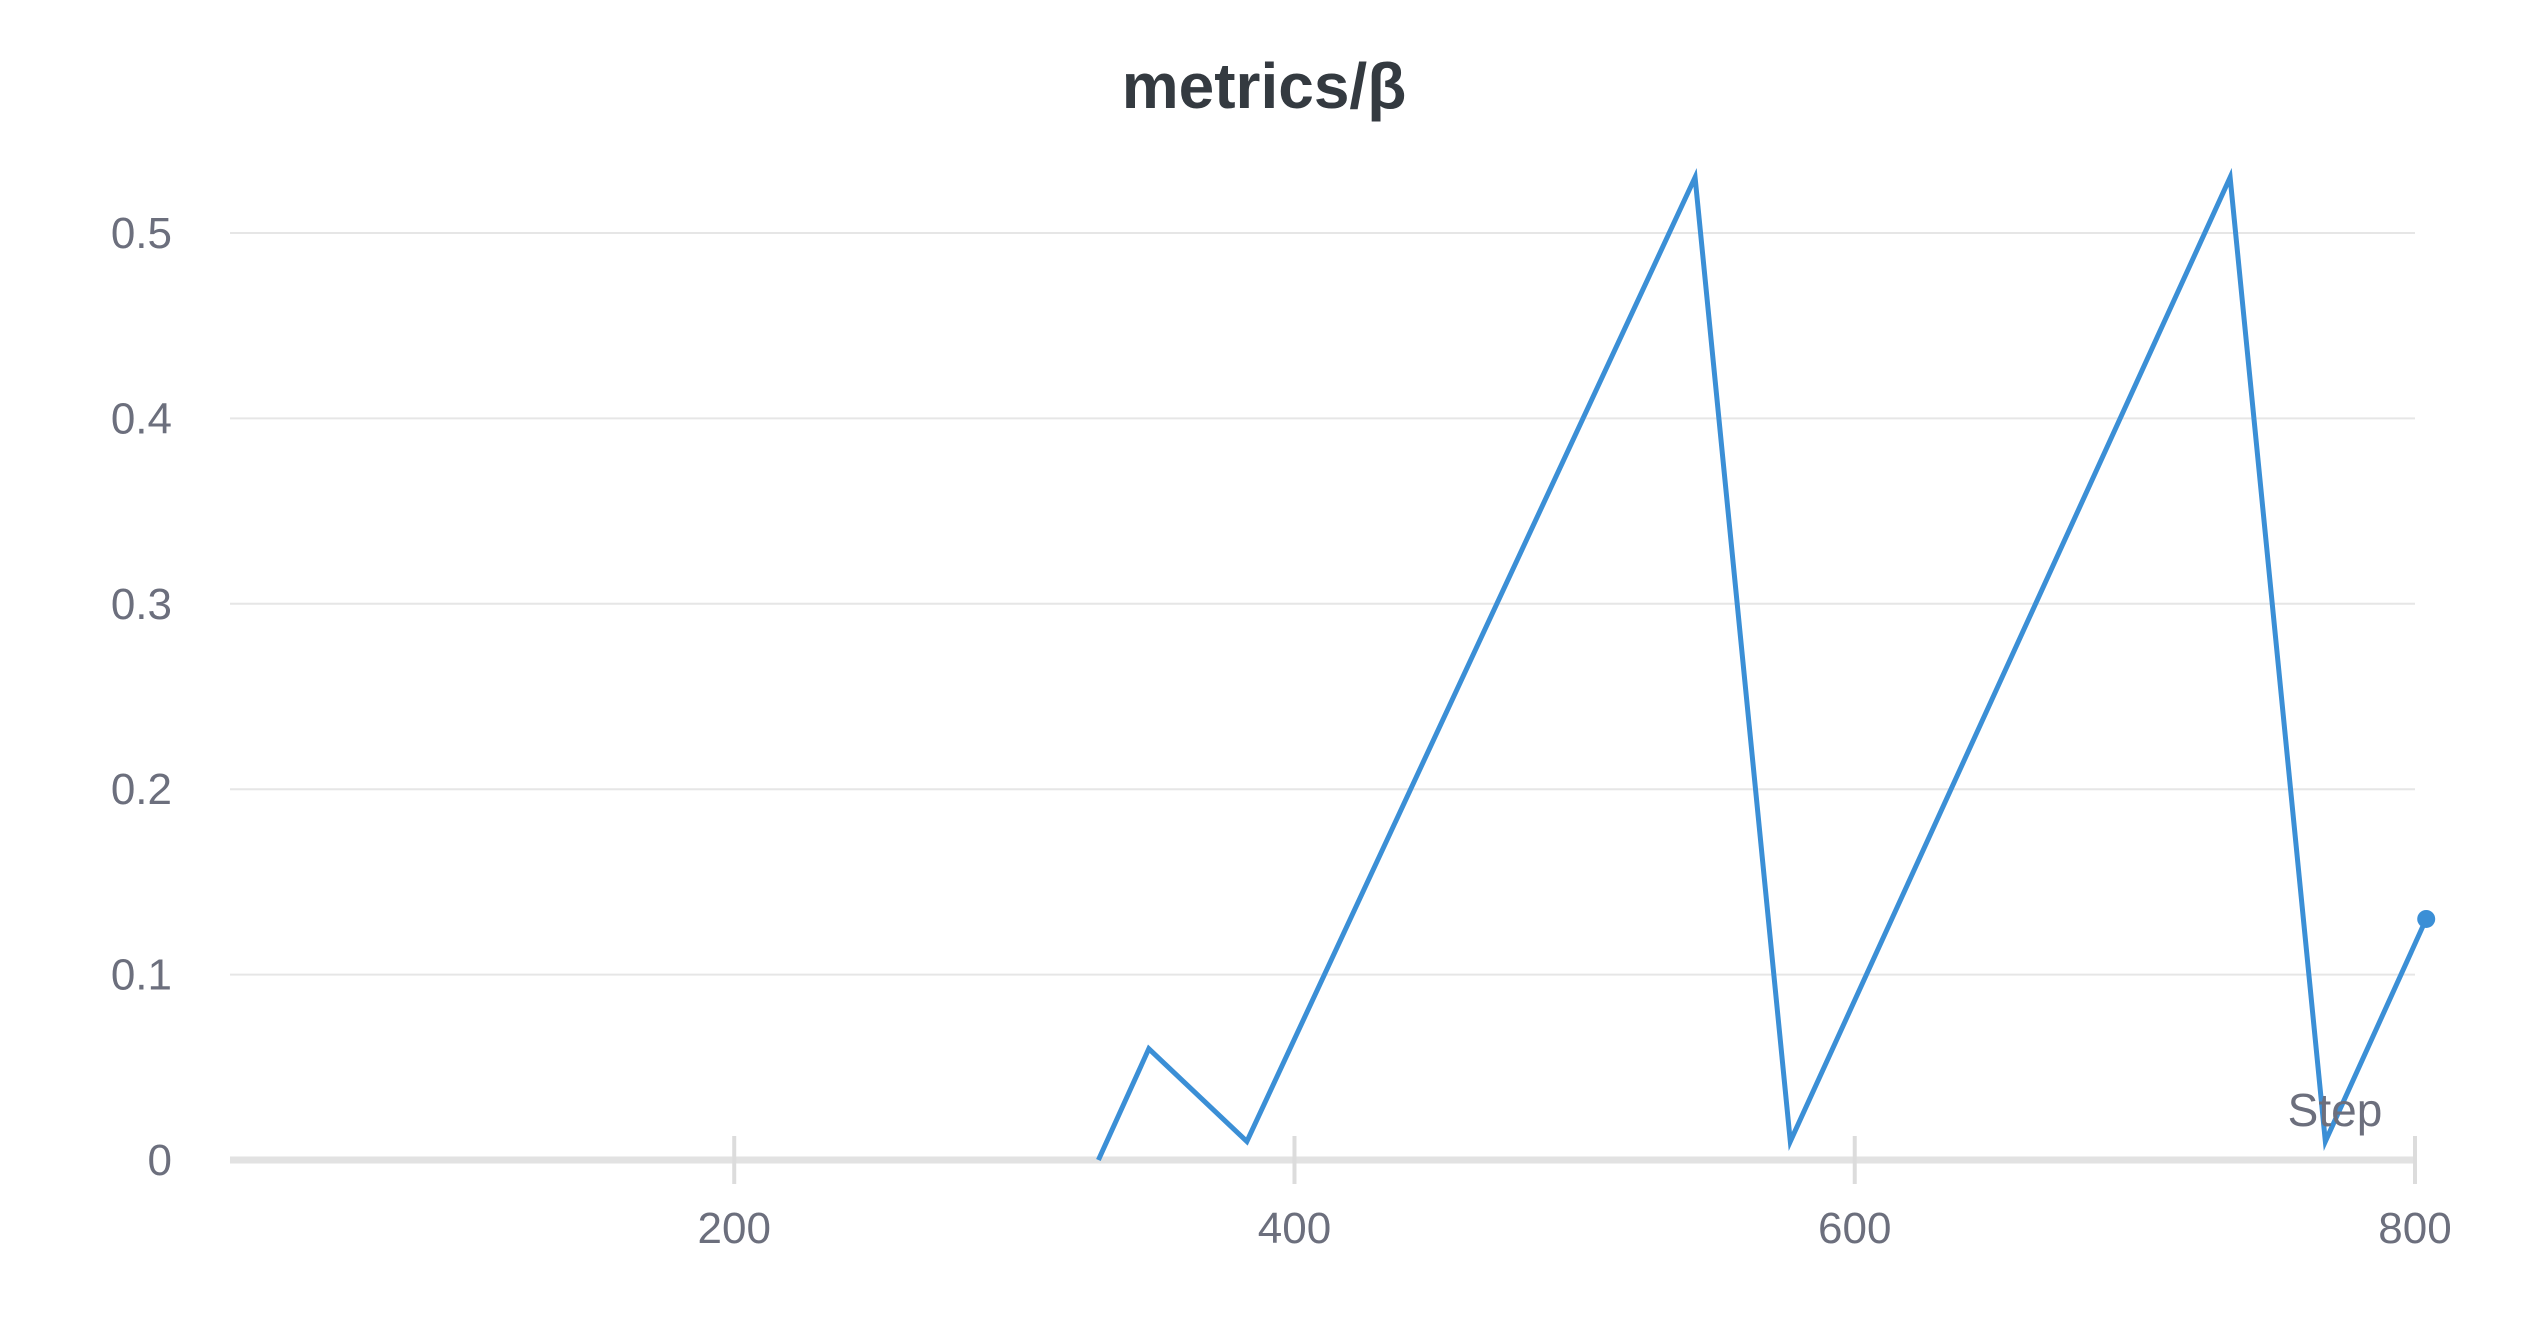 Image resolution: width=2528 pixels, height=1328 pixels. What do you see at coordinates (1294, 1228) in the screenshot?
I see `x-tick-label: 400` at bounding box center [1294, 1228].